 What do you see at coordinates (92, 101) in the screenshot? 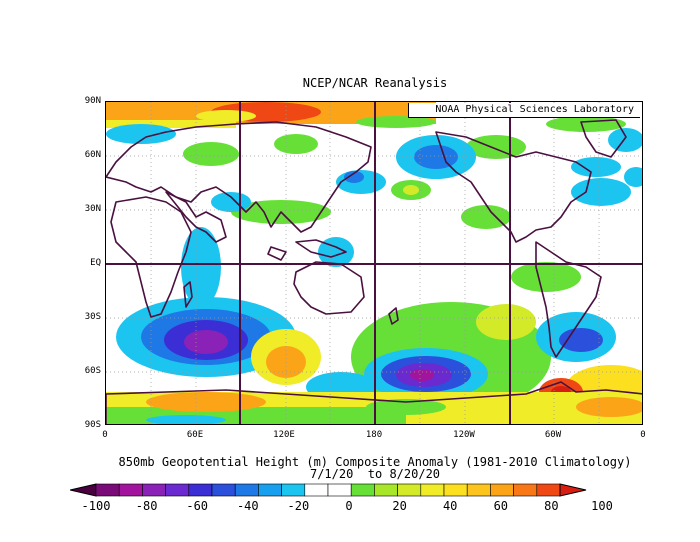
I see `lat-label: 90N` at bounding box center [92, 101].